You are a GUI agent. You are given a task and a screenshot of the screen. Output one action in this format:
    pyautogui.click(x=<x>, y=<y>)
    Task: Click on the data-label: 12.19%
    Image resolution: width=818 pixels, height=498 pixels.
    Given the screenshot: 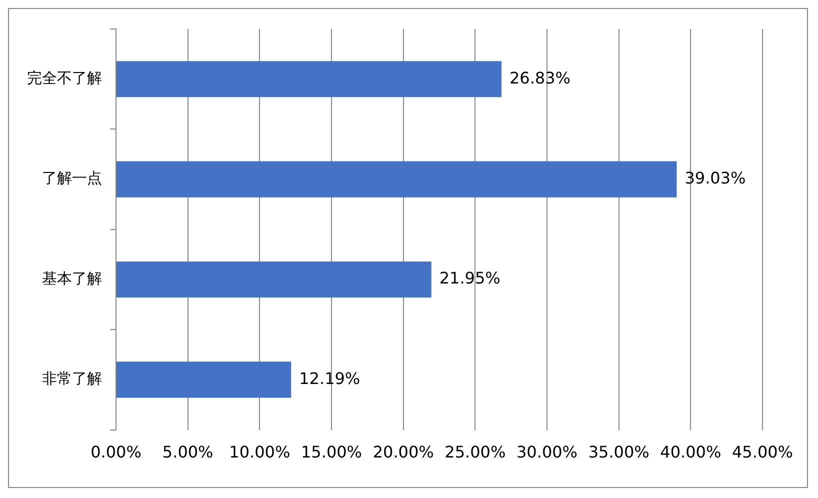 What is the action you would take?
    pyautogui.click(x=329, y=378)
    